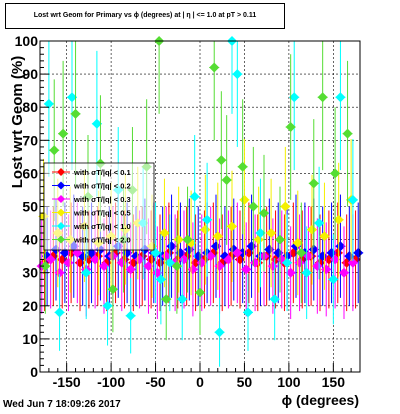  I want to click on y-tick-label: 40, so click(30, 240).